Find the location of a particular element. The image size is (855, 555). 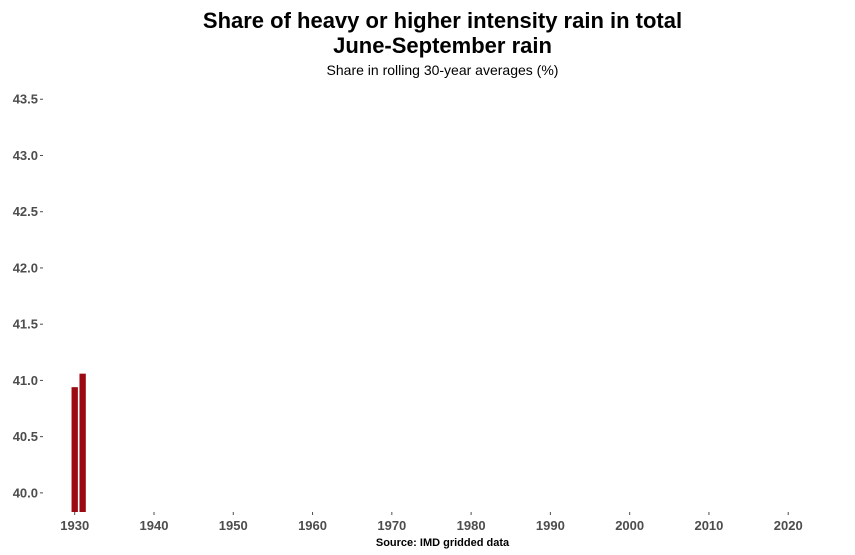

x-tick-label: 1940 is located at coordinates (154, 525).